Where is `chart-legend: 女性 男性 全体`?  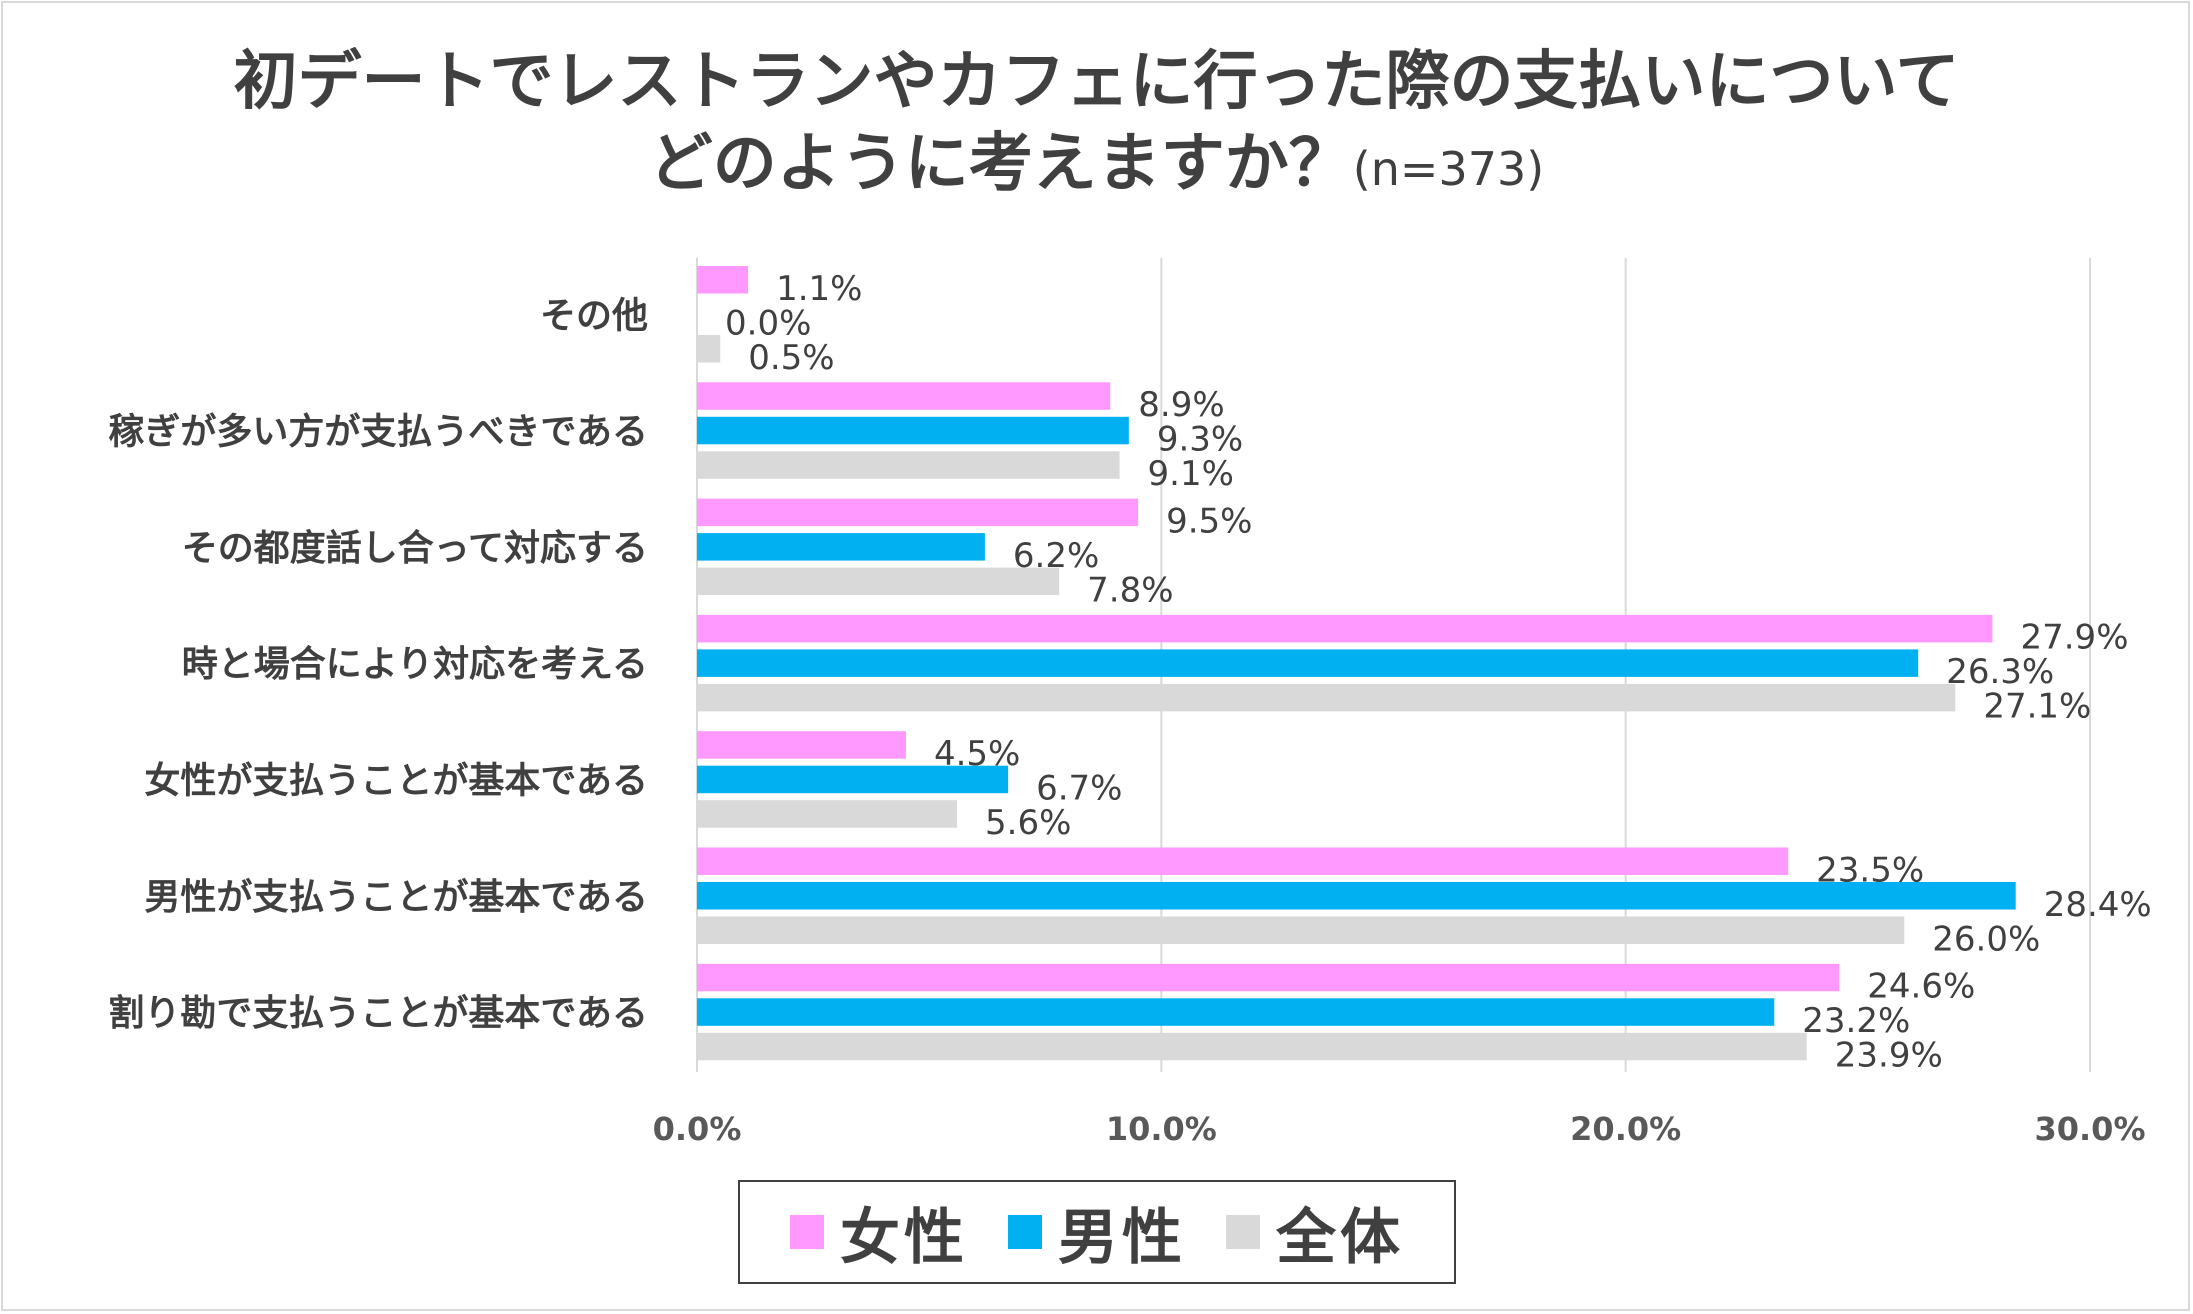 chart-legend: 女性 男性 全体 is located at coordinates (1097, 1232).